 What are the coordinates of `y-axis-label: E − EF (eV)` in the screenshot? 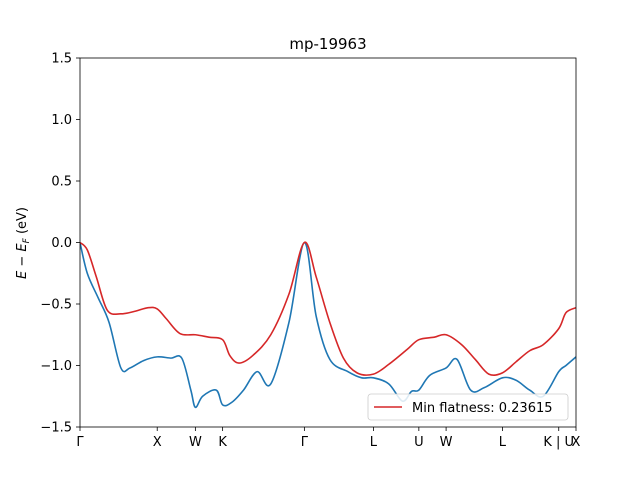 It's located at (23, 243).